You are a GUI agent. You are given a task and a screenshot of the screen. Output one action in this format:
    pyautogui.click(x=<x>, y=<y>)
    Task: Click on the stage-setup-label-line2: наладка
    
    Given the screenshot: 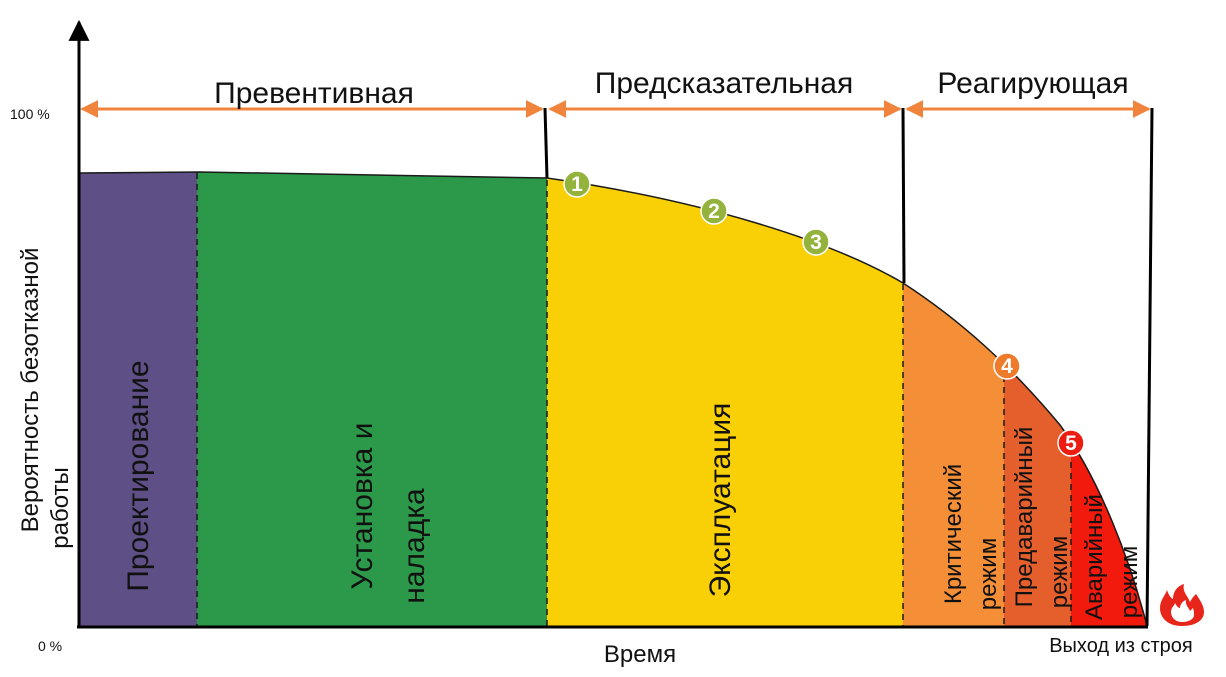 What is the action you would take?
    pyautogui.click(x=414, y=546)
    